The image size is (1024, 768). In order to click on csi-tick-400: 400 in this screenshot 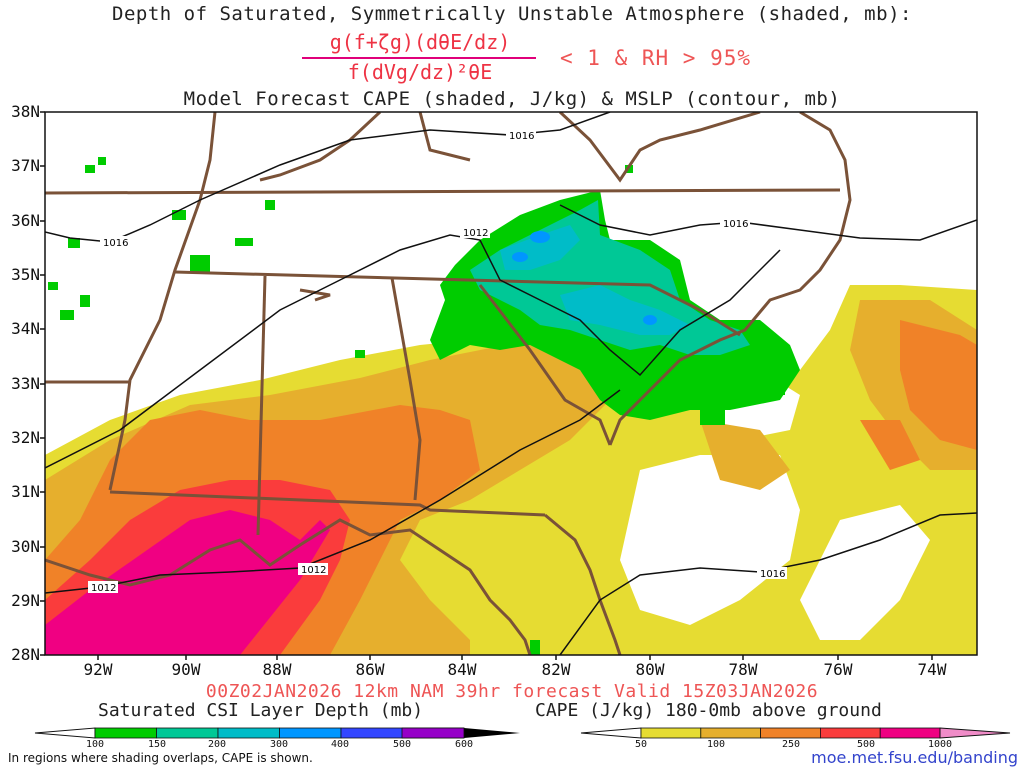, I will do `click(340, 744)`.